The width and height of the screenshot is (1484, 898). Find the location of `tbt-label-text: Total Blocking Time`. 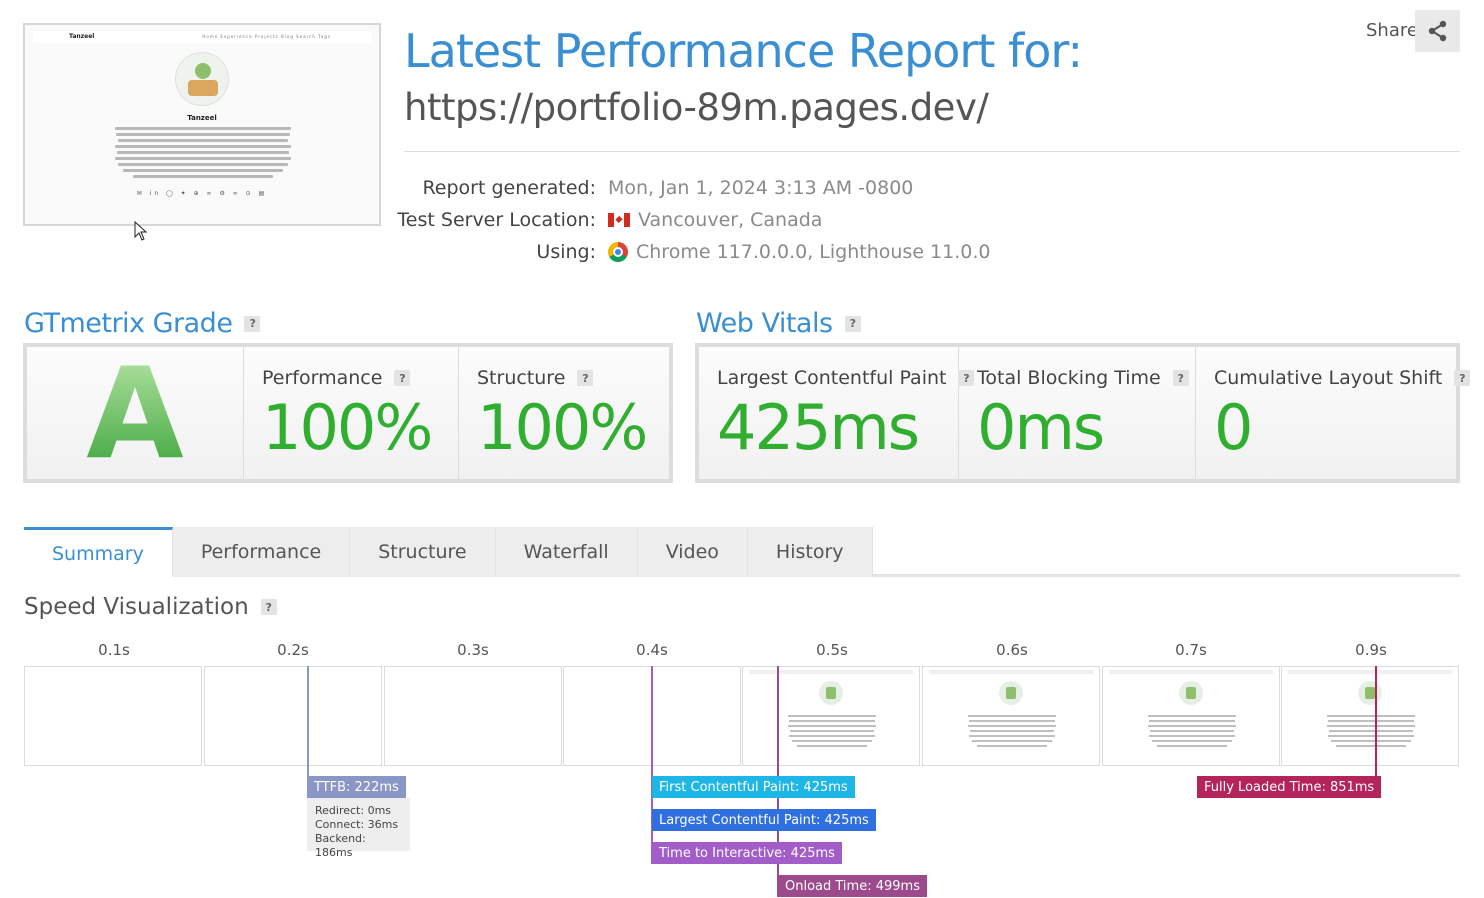

tbt-label-text: Total Blocking Time is located at coordinates (1069, 378).